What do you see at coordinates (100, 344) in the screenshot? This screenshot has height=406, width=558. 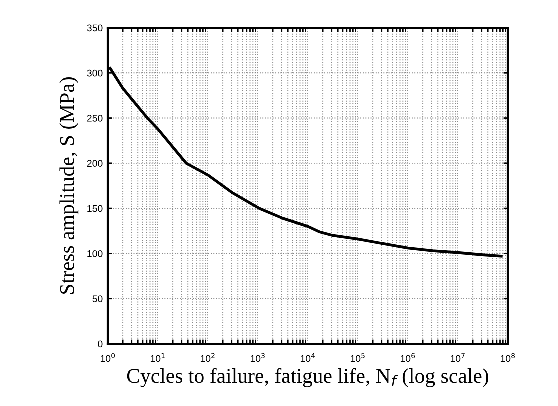 I see `y-tick-label: 0` at bounding box center [100, 344].